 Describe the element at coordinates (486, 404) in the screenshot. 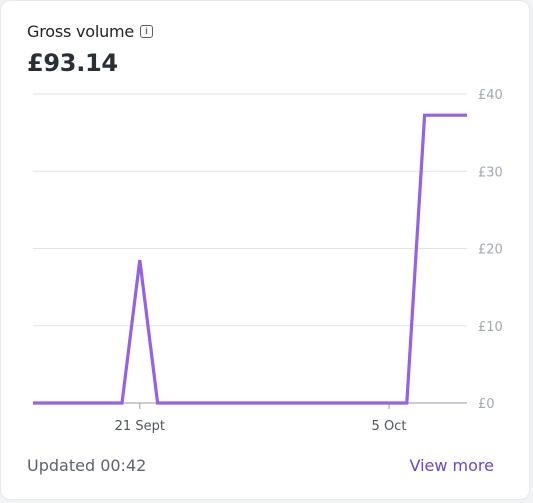

I see `y-tick-label: £0` at that location.